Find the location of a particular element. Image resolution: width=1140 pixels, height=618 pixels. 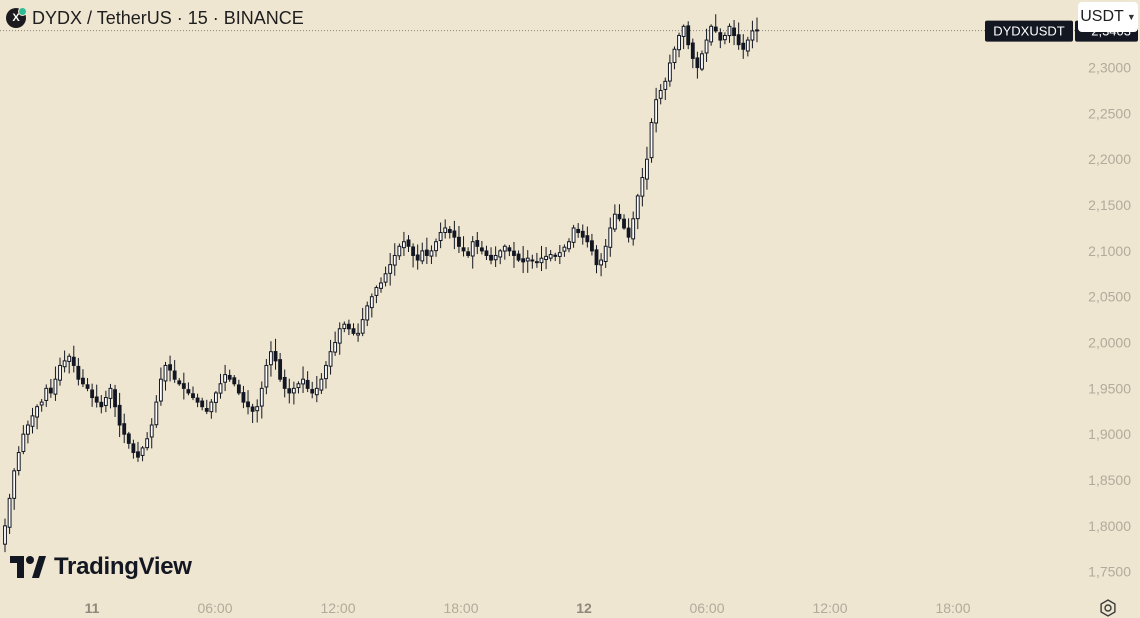

y-tick-label: 1,7500 is located at coordinates (1109, 572).